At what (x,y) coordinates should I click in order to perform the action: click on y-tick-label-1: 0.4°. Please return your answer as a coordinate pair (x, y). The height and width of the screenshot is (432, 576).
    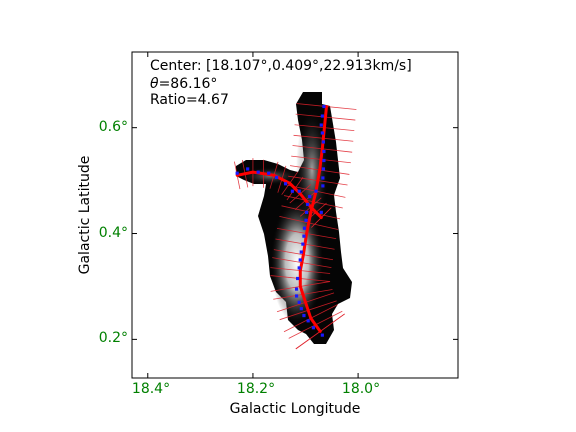
    Looking at the image, I should click on (113, 233).